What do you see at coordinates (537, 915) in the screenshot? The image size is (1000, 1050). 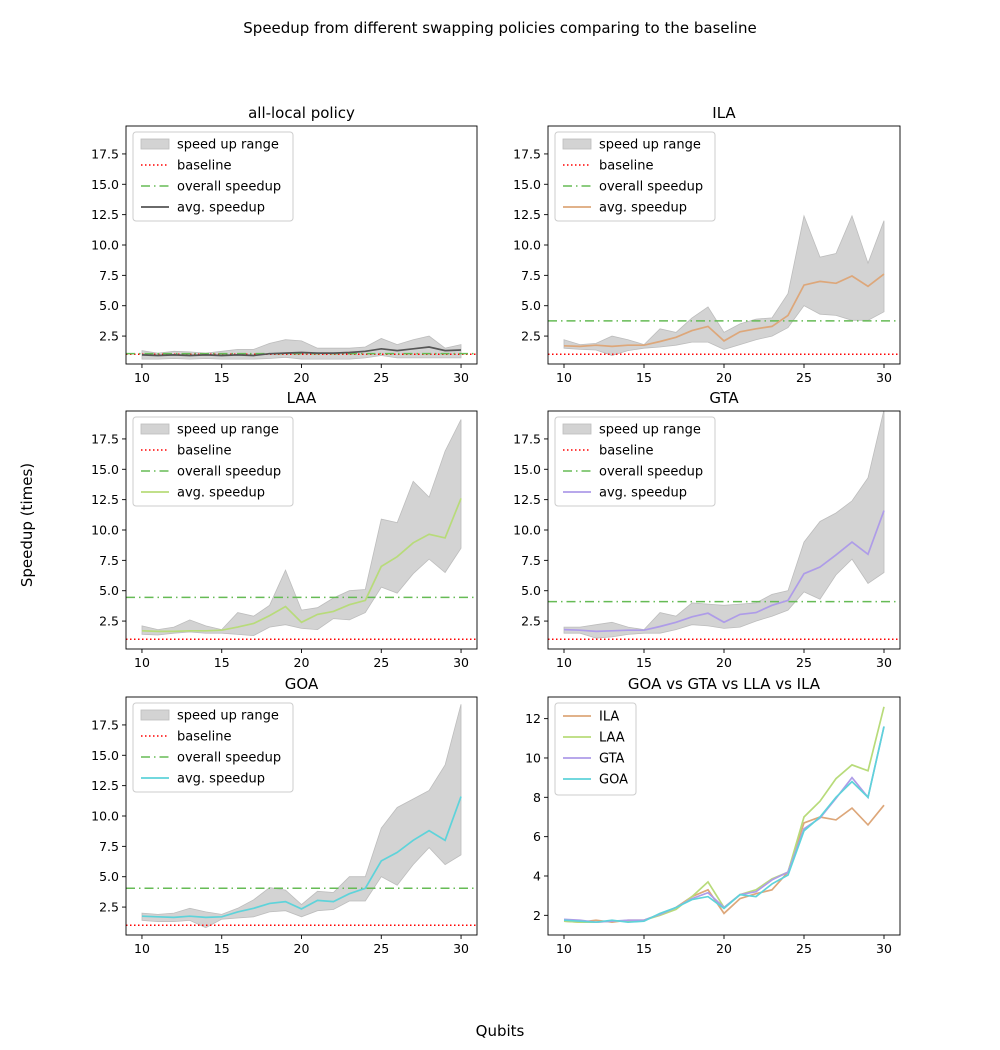 I see `y-tick-label: 2` at bounding box center [537, 915].